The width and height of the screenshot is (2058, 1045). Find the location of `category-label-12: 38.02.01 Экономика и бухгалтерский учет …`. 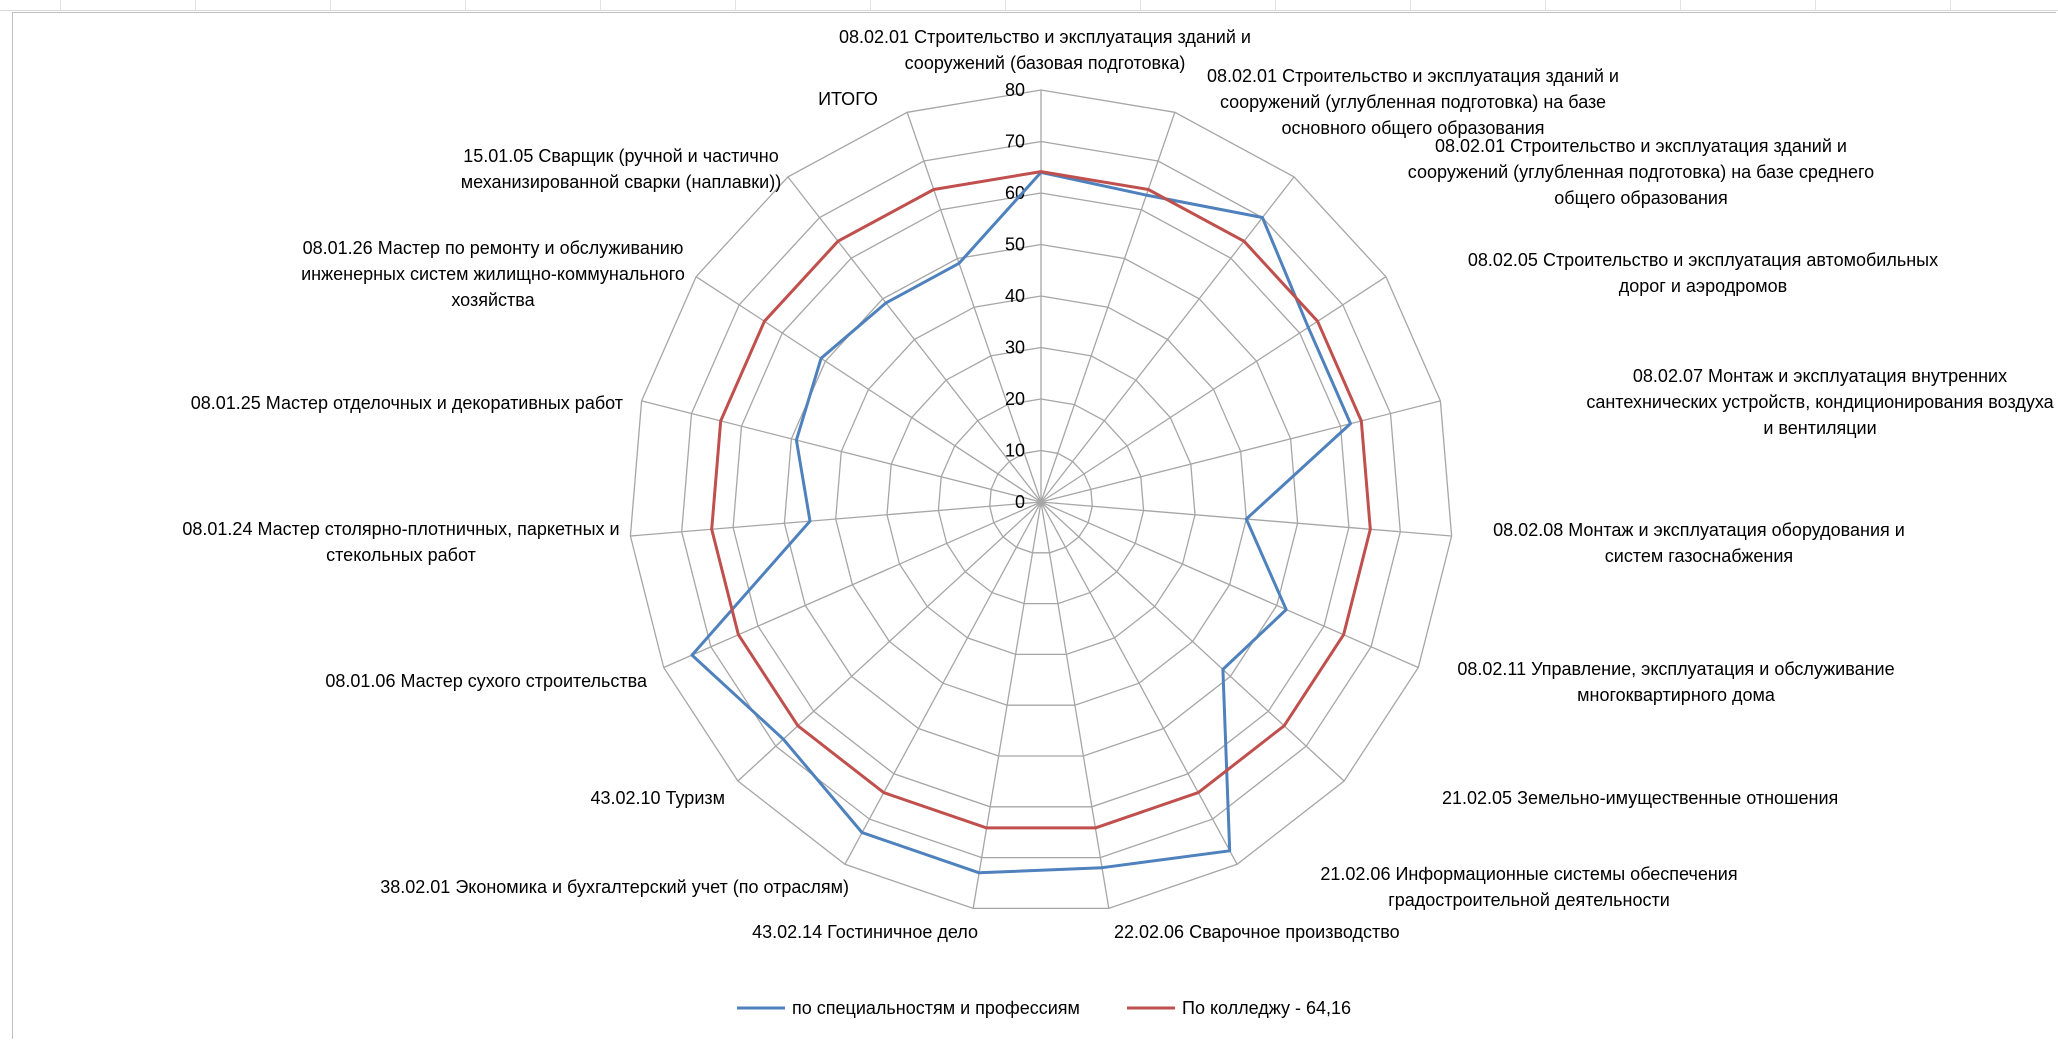

category-label-12: 38.02.01 Экономика и бухгалтерский учет … is located at coordinates (614, 887).